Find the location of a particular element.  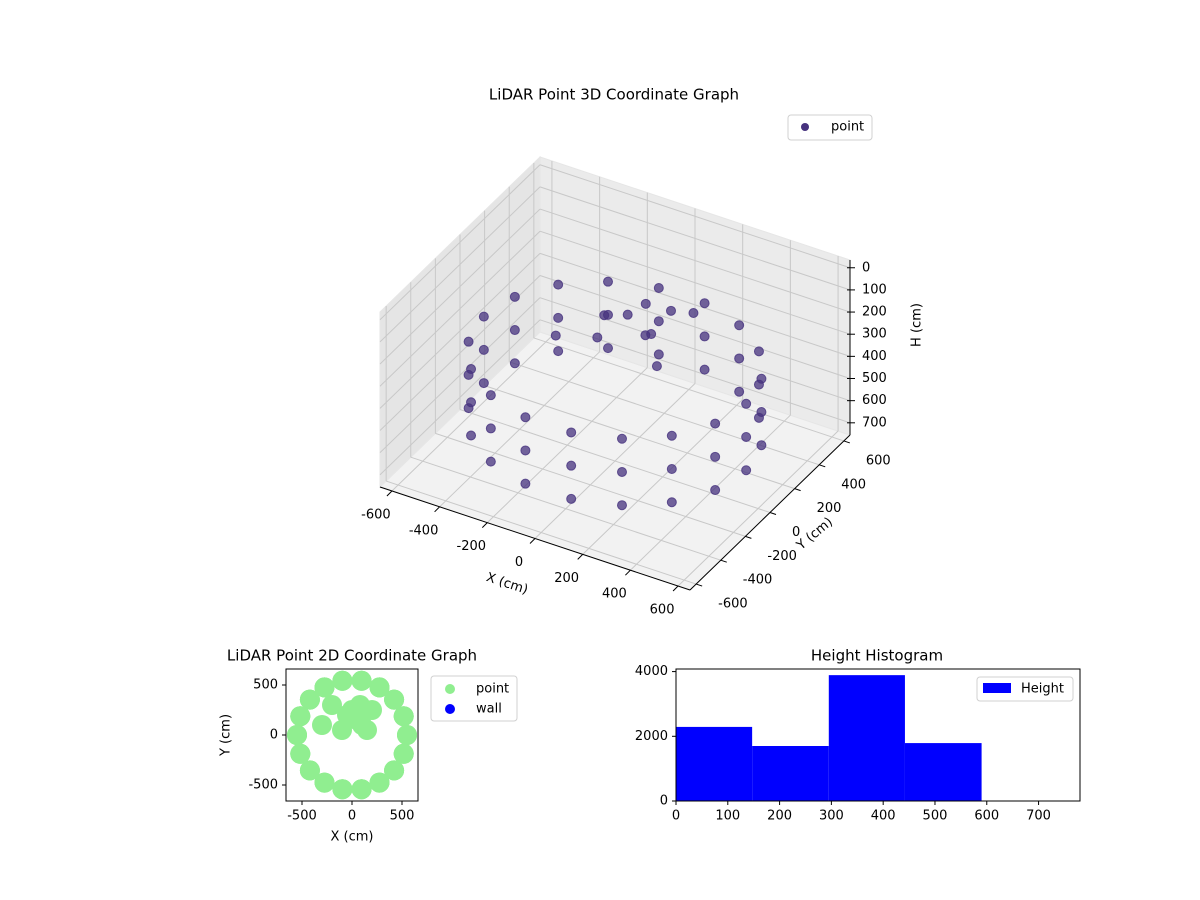

y-tick-label: -400 is located at coordinates (758, 580).